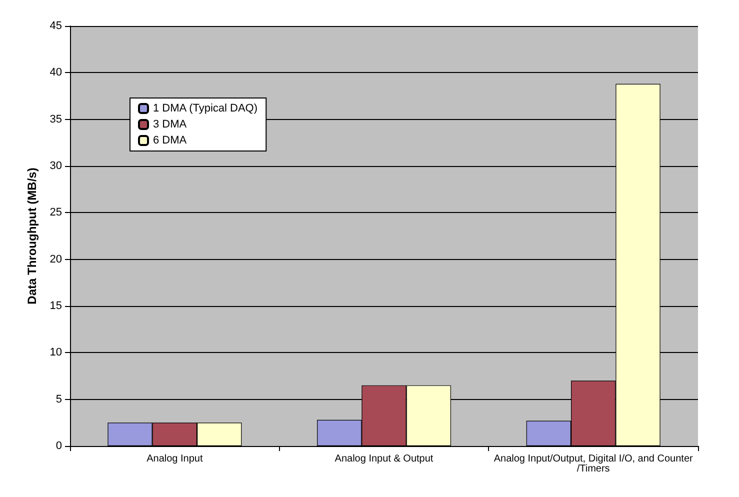 The image size is (739, 497). What do you see at coordinates (56, 119) in the screenshot?
I see `y-tick-label: 35` at bounding box center [56, 119].